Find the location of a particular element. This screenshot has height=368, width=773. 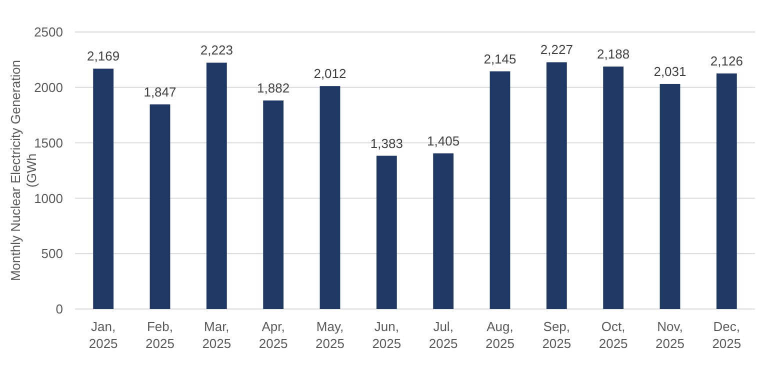

data-label: 1,383 is located at coordinates (386, 143).